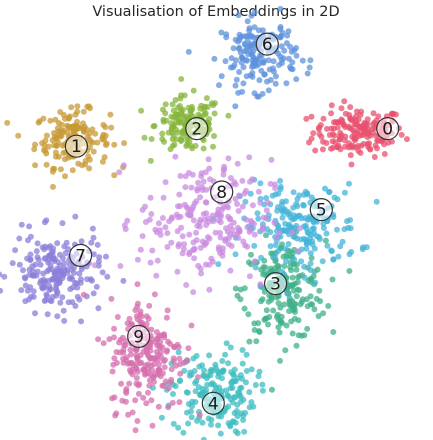 This screenshot has height=440, width=433. Describe the element at coordinates (139, 336) in the screenshot. I see `cluster-label-ring` at that location.